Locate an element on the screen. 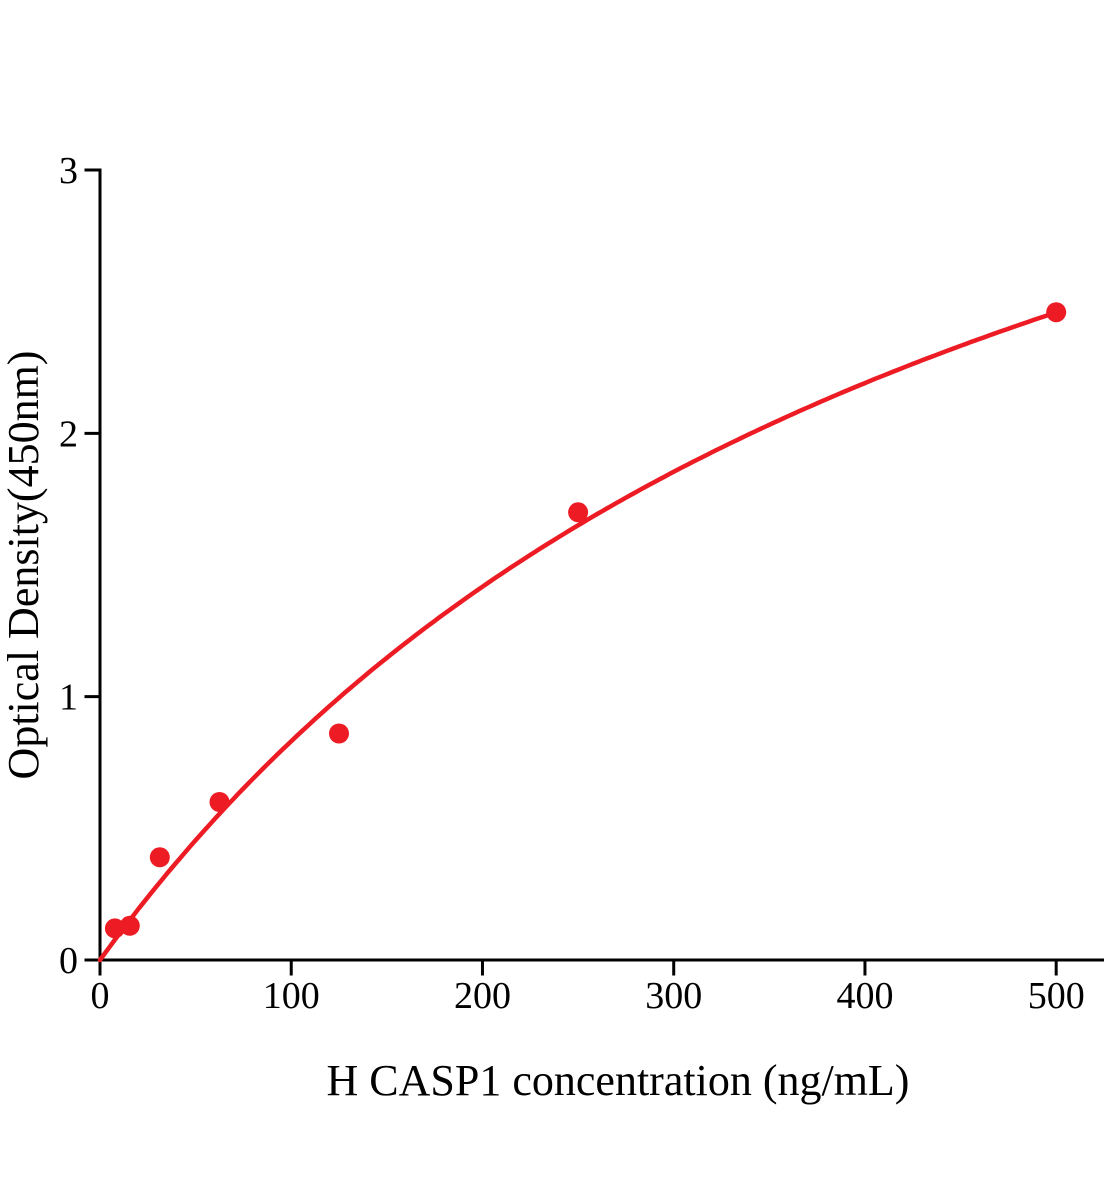 The width and height of the screenshot is (1104, 1200). x-tick-label: 400 is located at coordinates (864, 996).